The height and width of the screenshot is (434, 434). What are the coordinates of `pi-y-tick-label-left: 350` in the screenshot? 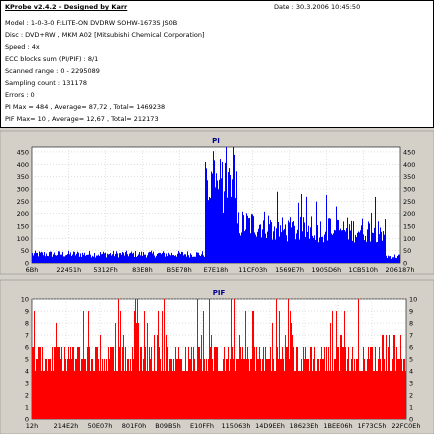 It's located at (23, 177).